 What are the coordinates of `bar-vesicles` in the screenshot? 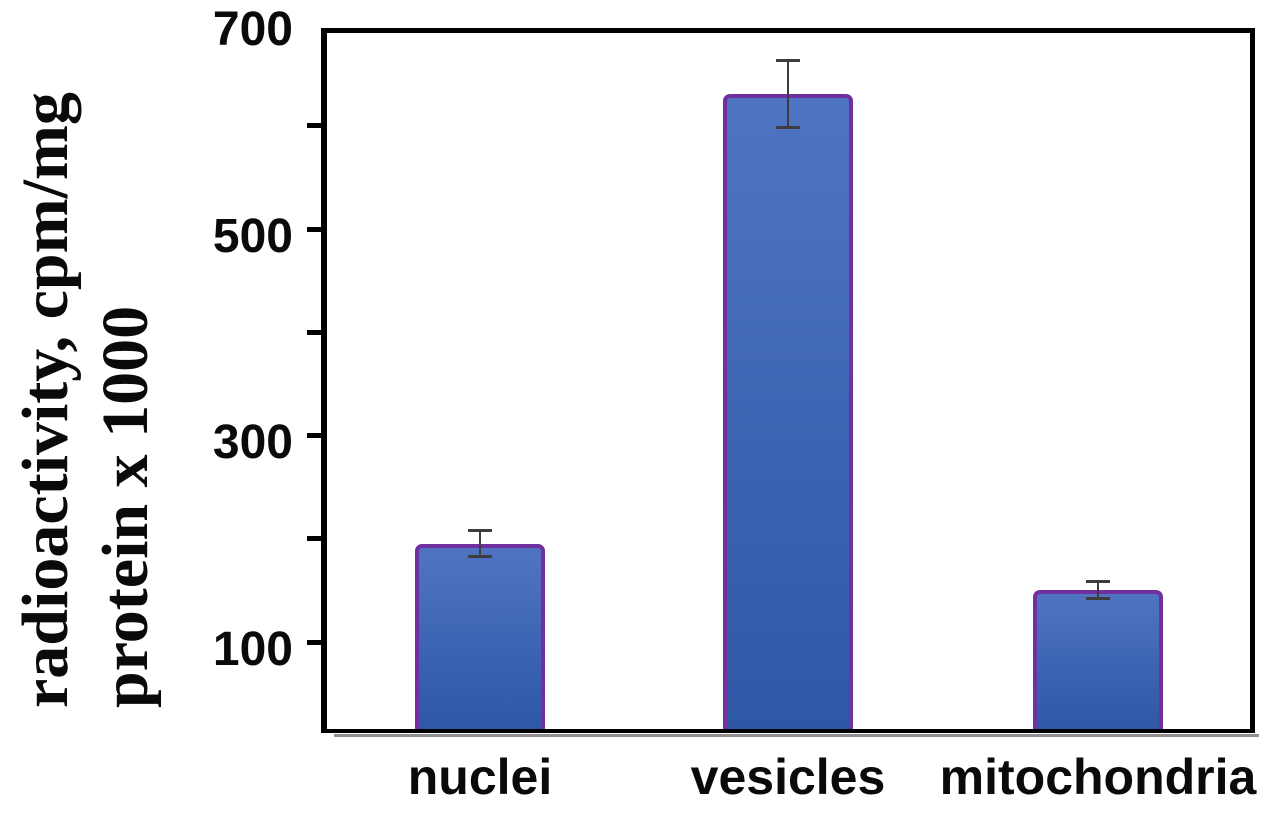 It's located at (788, 411).